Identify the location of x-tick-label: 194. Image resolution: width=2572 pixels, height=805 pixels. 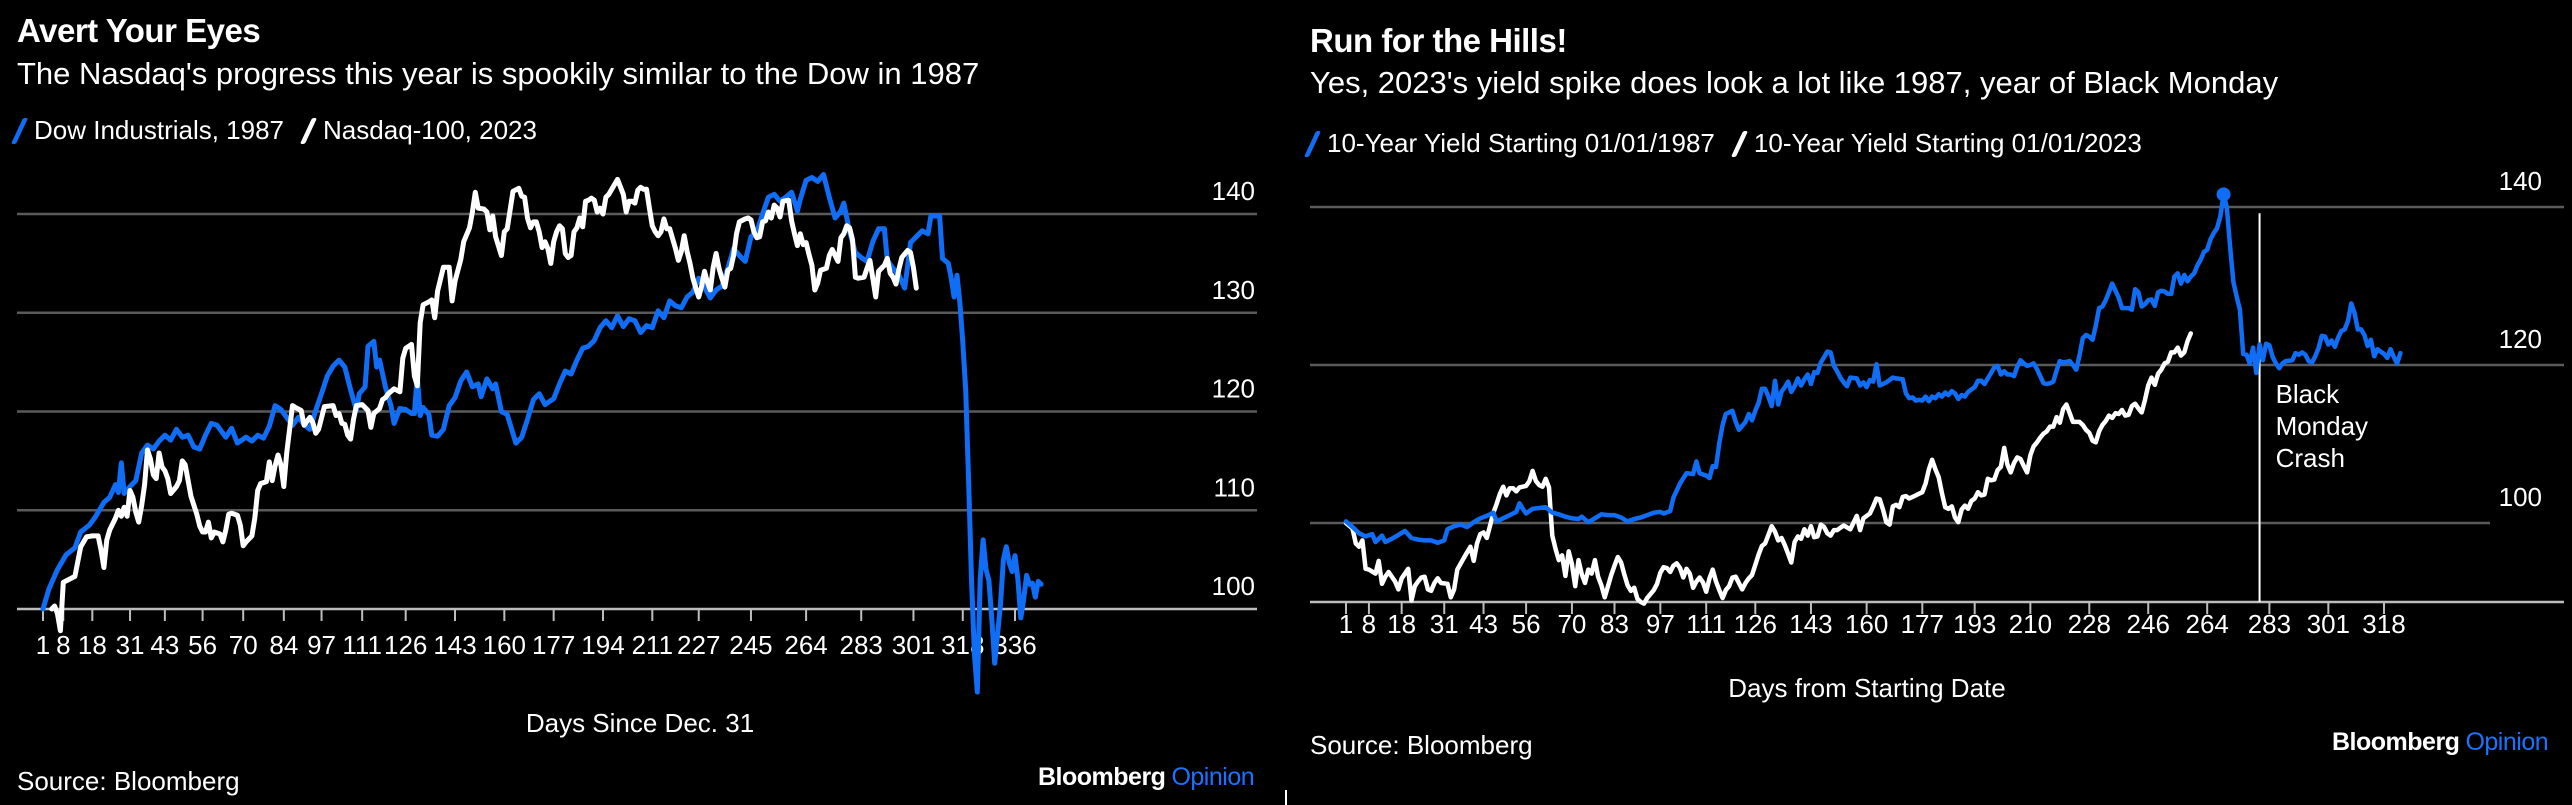
(602, 645).